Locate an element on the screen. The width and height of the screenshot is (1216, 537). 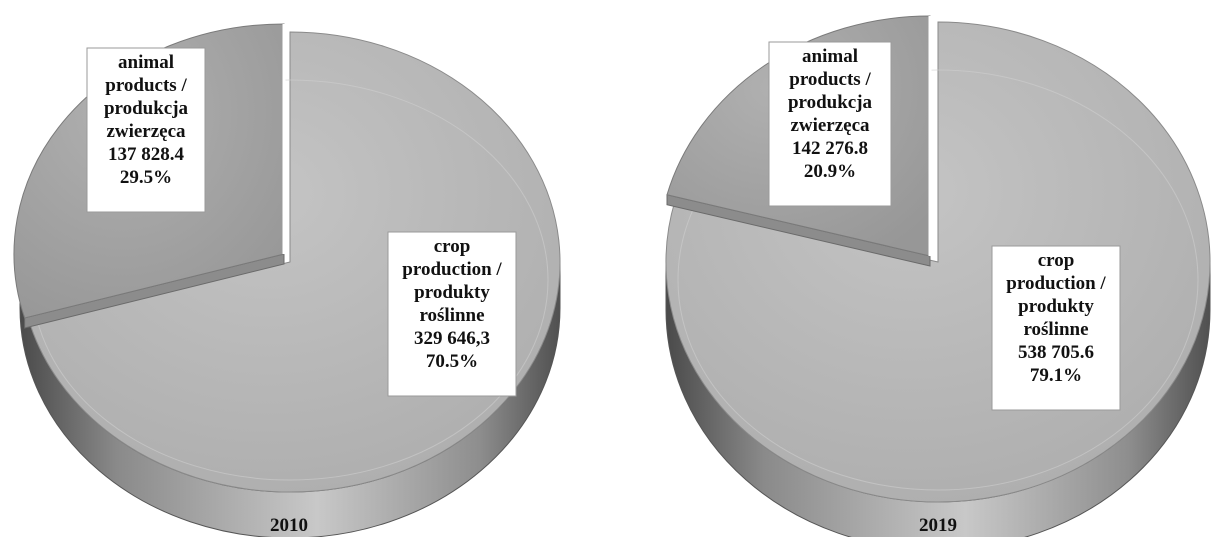
data-label-line: 329 646,3 is located at coordinates (452, 338).